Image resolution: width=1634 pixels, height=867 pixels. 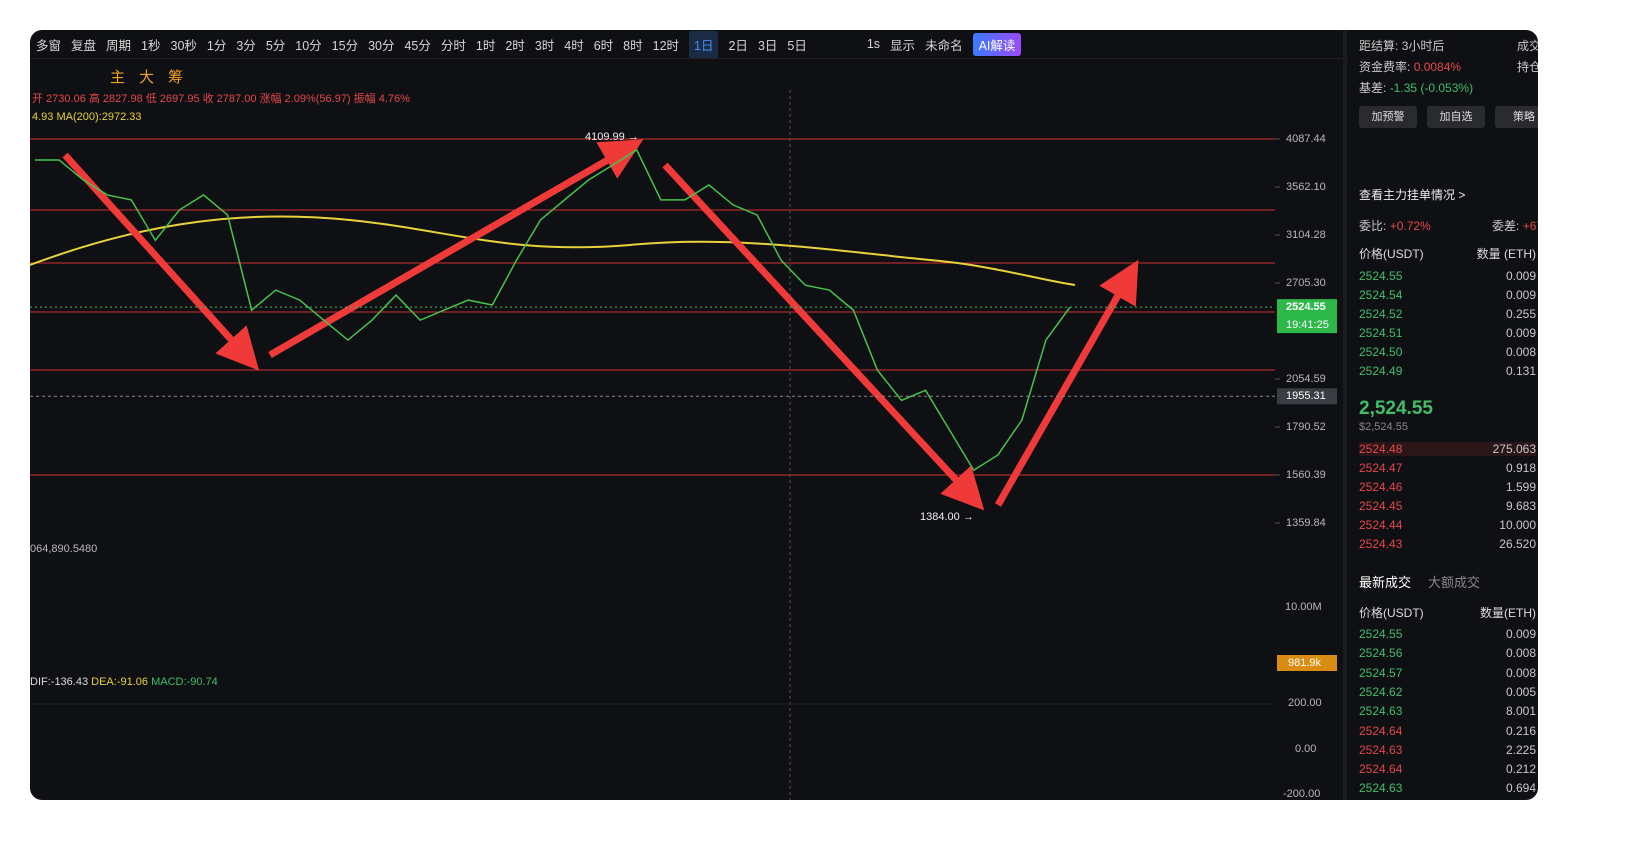 I want to click on price: 2524.63, so click(x=1381, y=749).